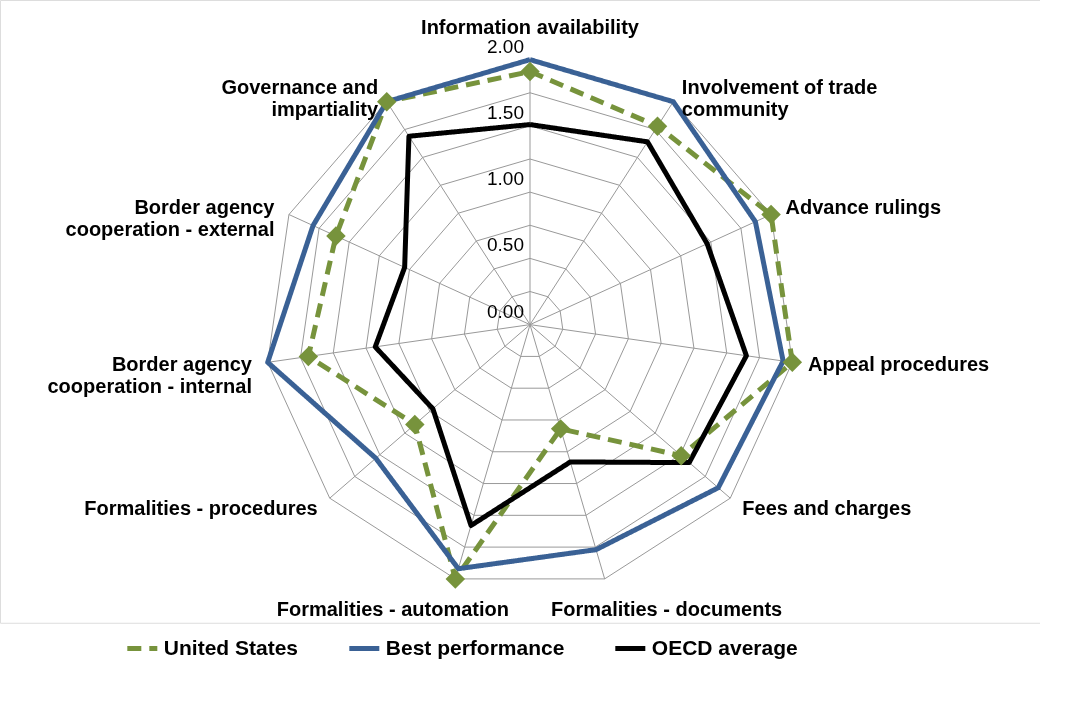 The width and height of the screenshot is (1081, 722). I want to click on spoke-label: Involvement of trade community, so click(779, 98).